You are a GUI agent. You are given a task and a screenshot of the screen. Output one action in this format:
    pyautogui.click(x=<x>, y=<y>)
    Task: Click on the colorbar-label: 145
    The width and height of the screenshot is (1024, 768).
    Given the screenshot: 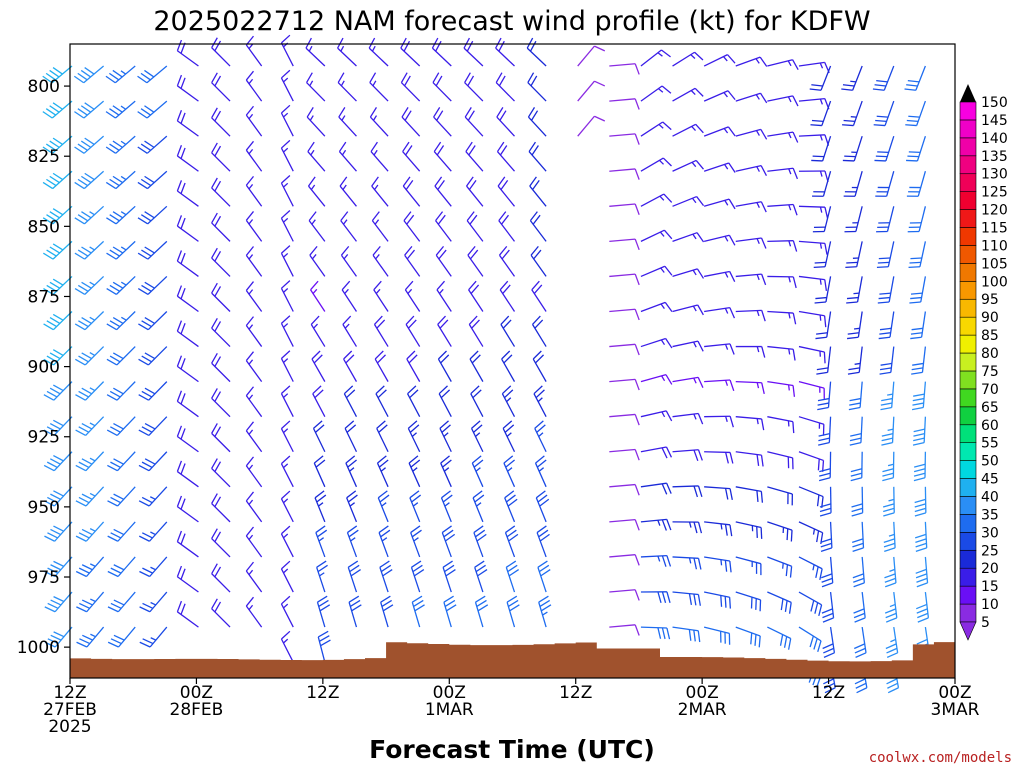 What is the action you would take?
    pyautogui.click(x=994, y=121)
    